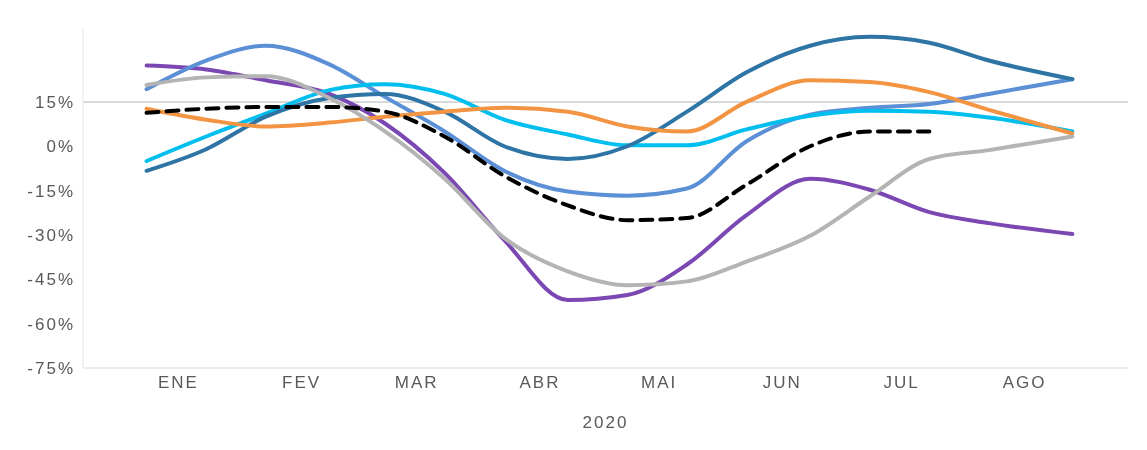 The width and height of the screenshot is (1147, 450). What do you see at coordinates (51, 280) in the screenshot?
I see `y-tick-label: -45%` at bounding box center [51, 280].